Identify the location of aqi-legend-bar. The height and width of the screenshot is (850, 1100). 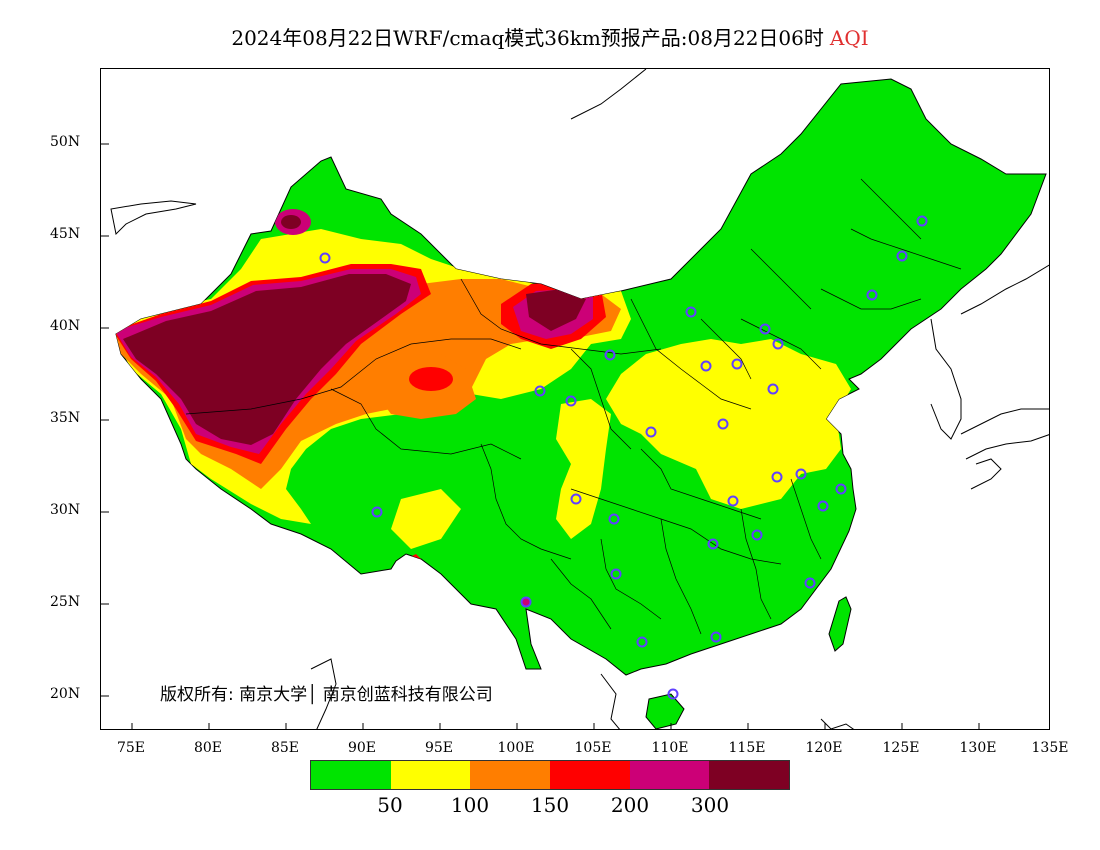
(550, 775).